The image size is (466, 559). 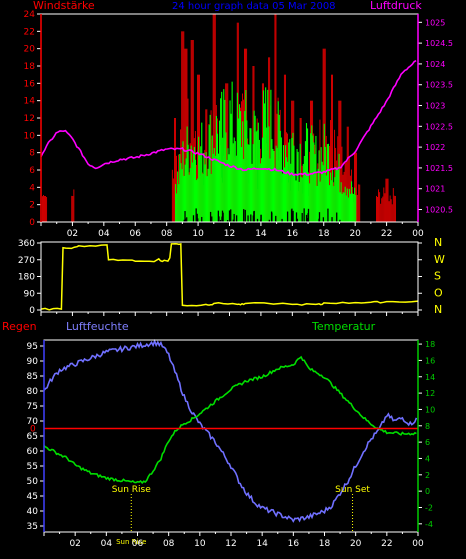 What do you see at coordinates (30, 294) in the screenshot?
I see `y-left-tick-label: 90` at bounding box center [30, 294].